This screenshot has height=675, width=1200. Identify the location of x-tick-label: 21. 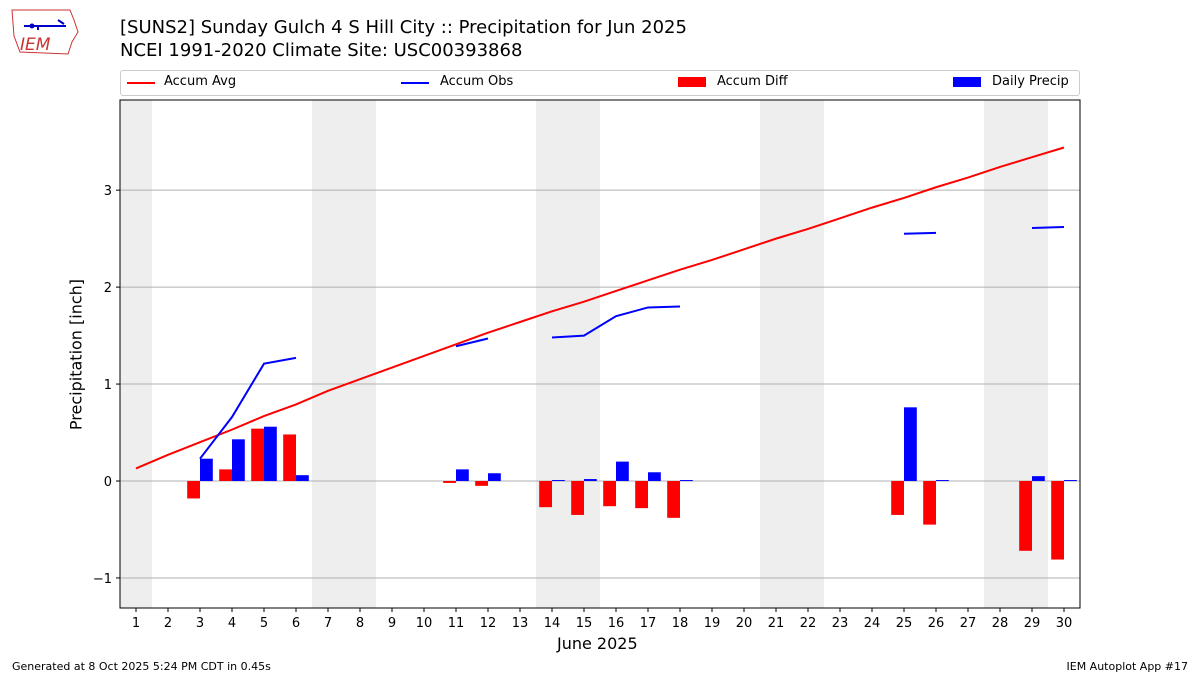
(776, 623).